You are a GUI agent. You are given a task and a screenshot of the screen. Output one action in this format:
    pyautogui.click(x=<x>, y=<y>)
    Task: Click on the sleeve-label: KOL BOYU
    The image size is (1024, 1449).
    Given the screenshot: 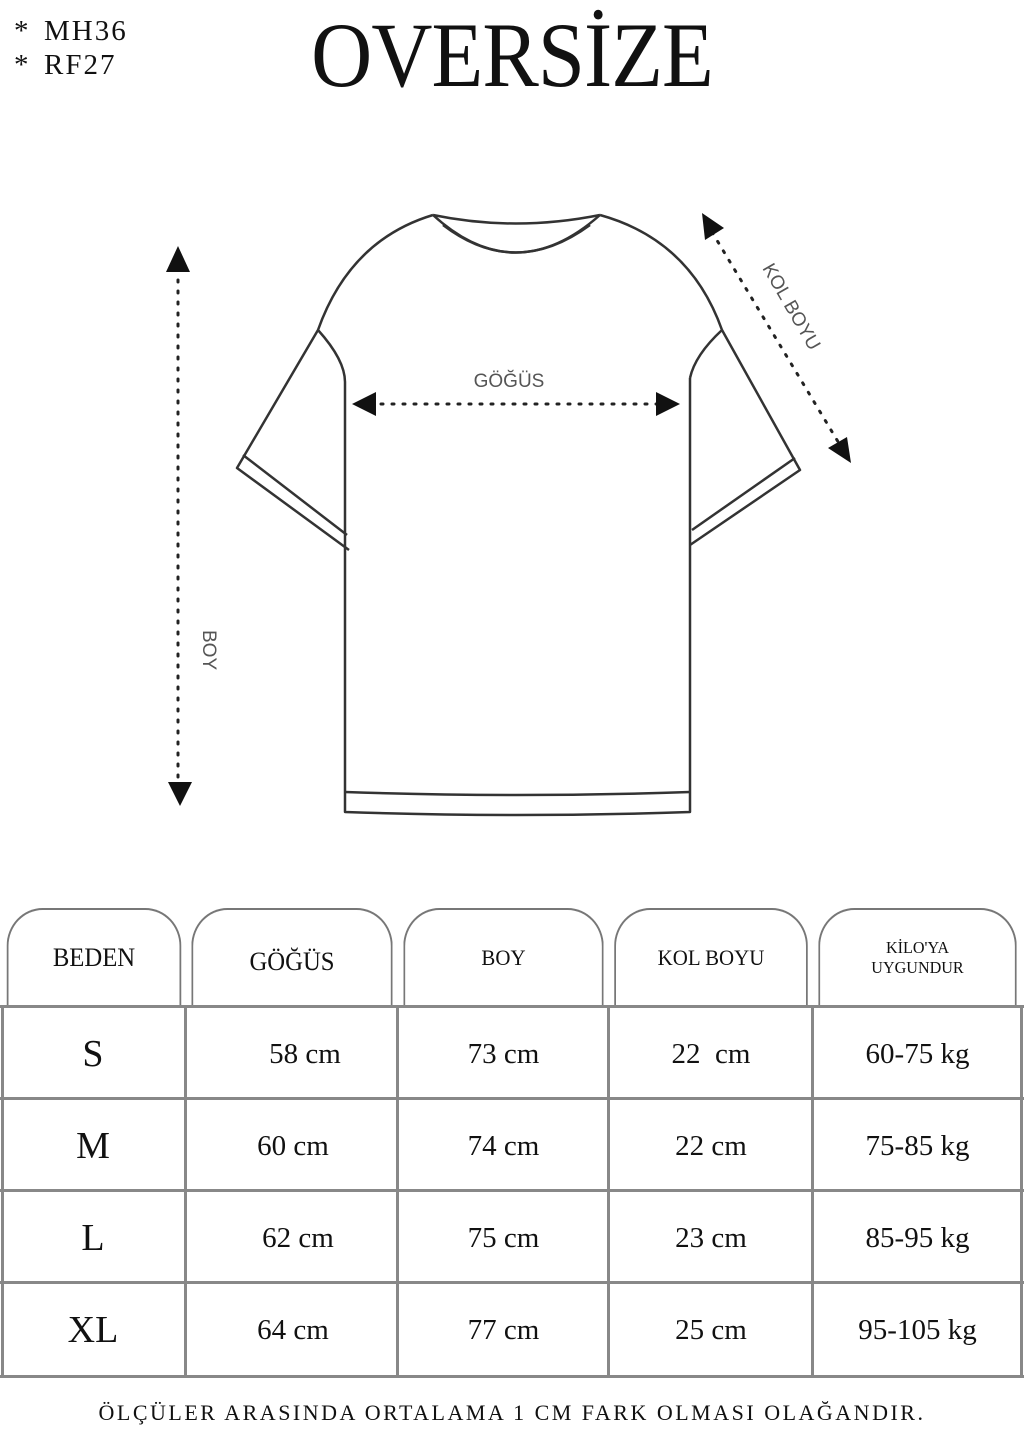 What is the action you would take?
    pyautogui.click(x=791, y=307)
    